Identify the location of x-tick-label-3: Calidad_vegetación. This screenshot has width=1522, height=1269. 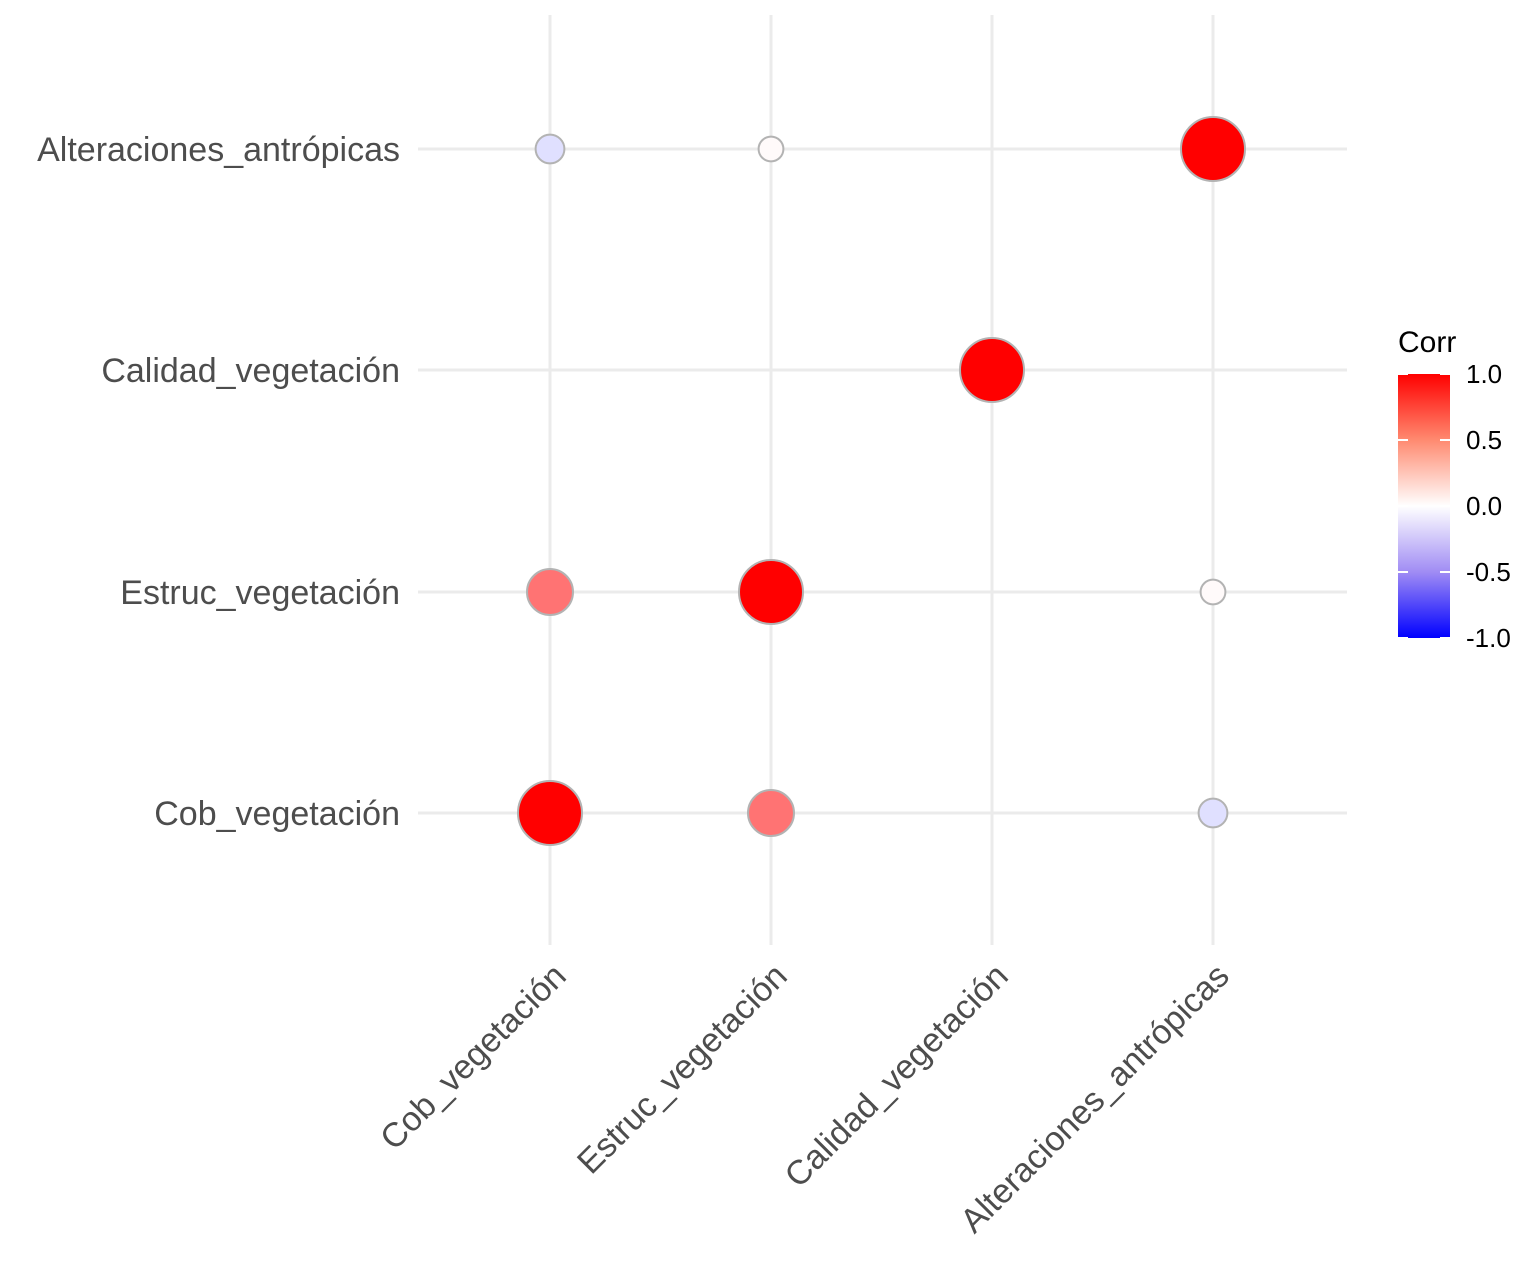
(897, 1076).